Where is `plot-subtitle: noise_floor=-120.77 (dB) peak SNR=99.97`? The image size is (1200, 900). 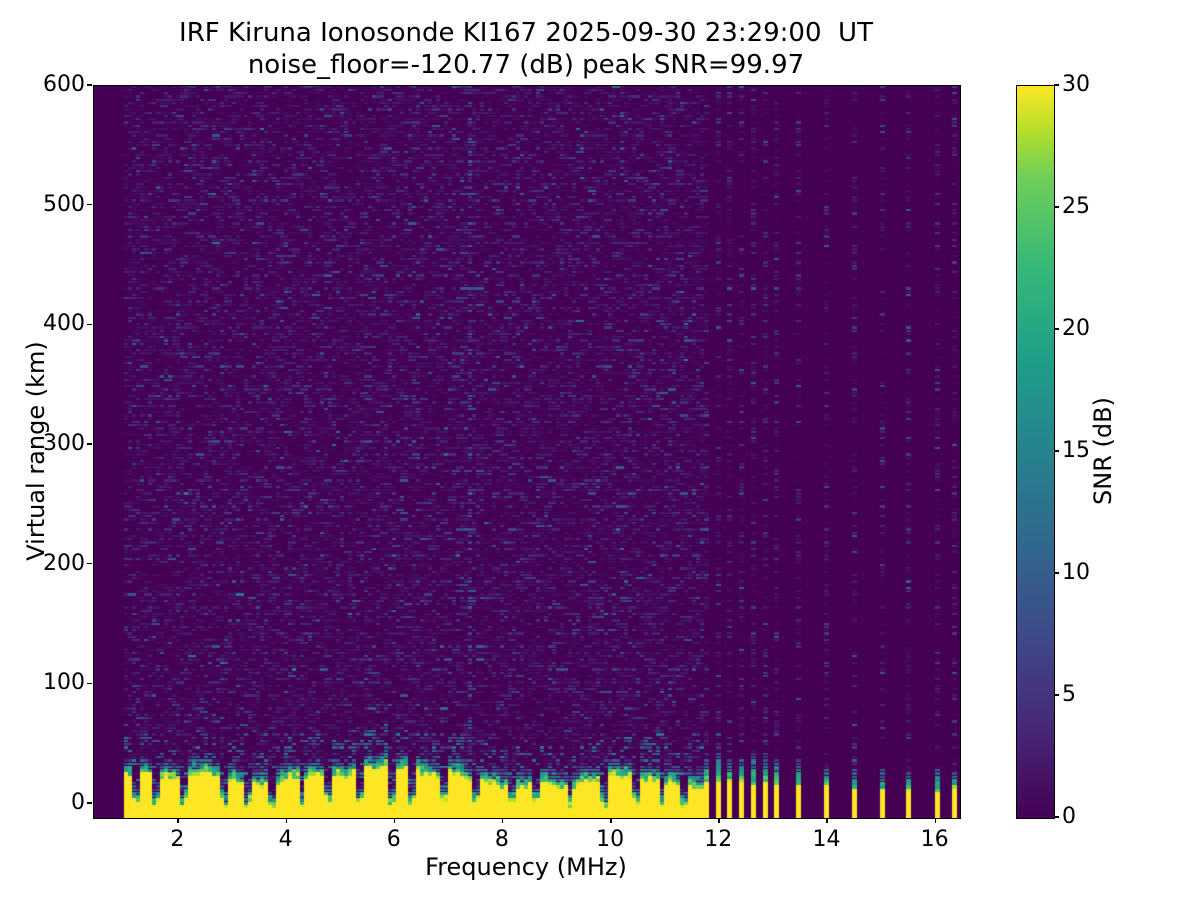
plot-subtitle: noise_floor=-120.77 (dB) peak SNR=99.97 is located at coordinates (526, 65).